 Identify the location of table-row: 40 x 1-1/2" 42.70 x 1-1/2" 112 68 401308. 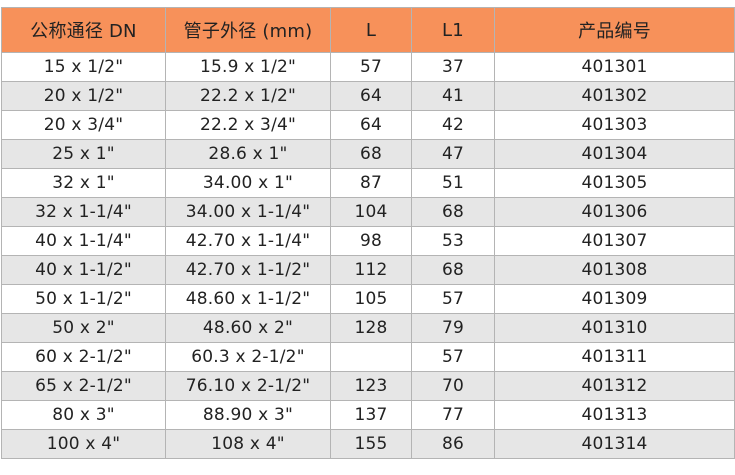
(368, 270).